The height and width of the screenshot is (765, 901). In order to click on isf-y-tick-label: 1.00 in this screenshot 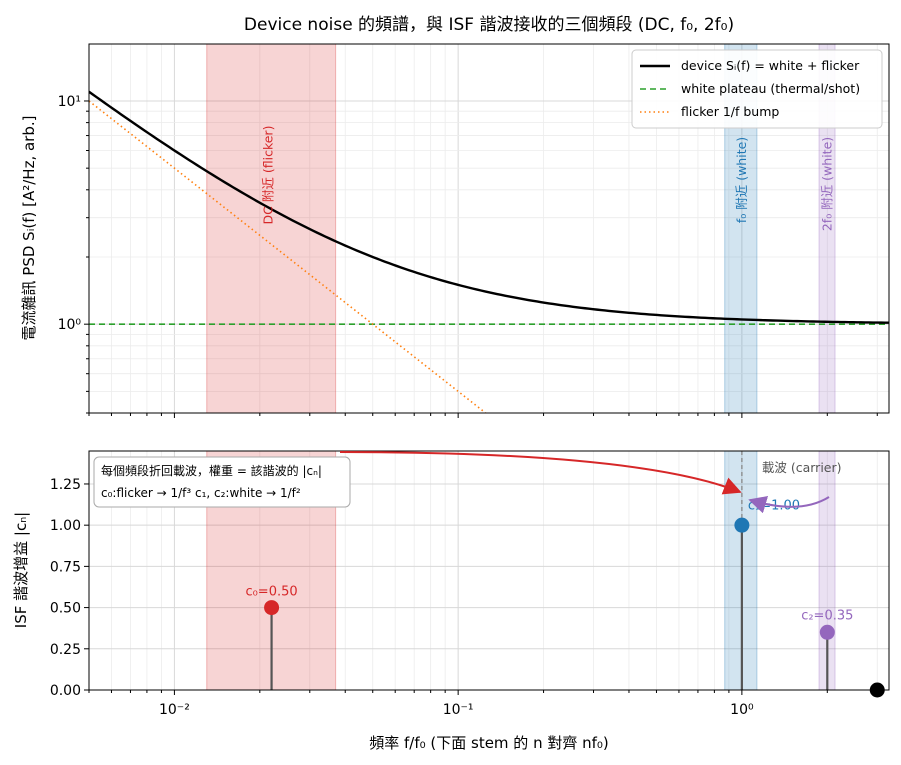, I will do `click(65, 526)`.